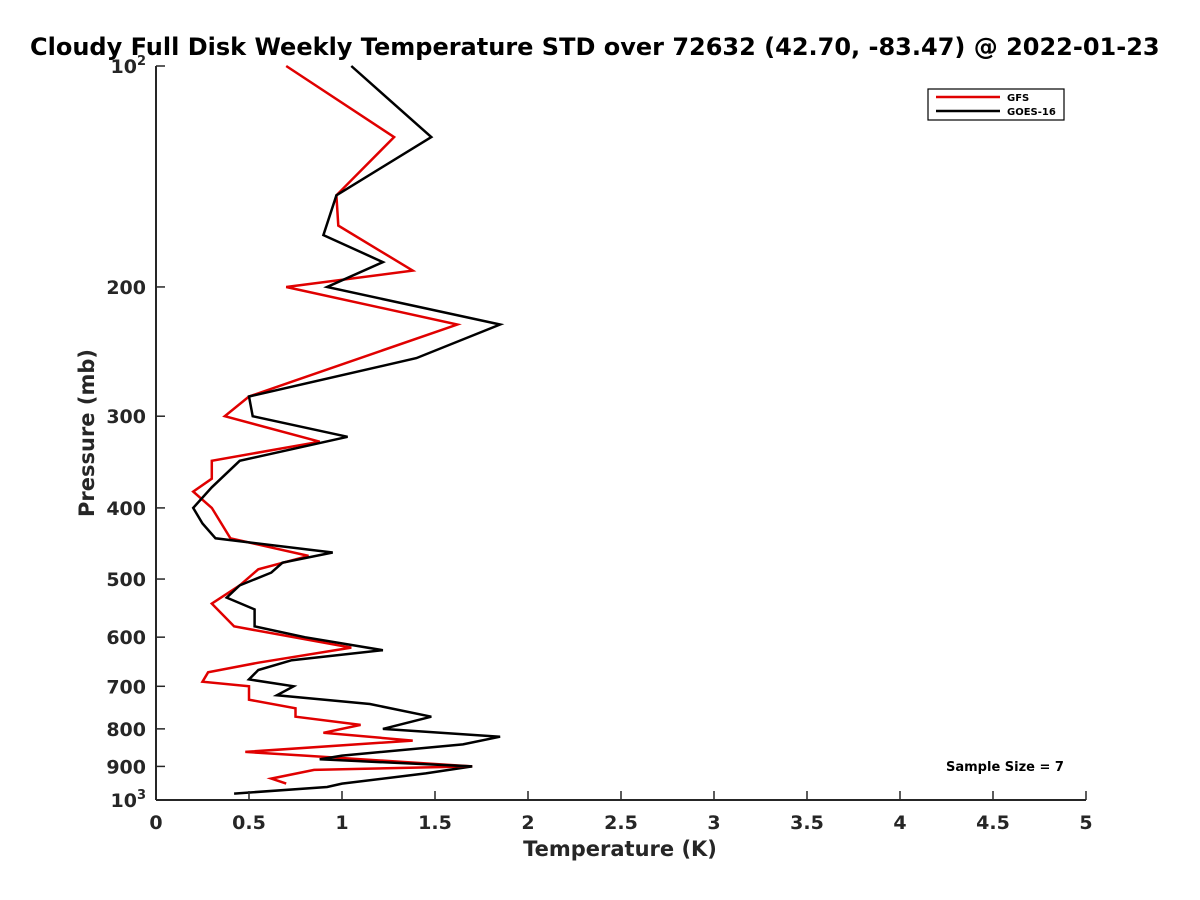 Image resolution: width=1200 pixels, height=900 pixels. What do you see at coordinates (341, 823) in the screenshot?
I see `x-tick-label: 1` at bounding box center [341, 823].